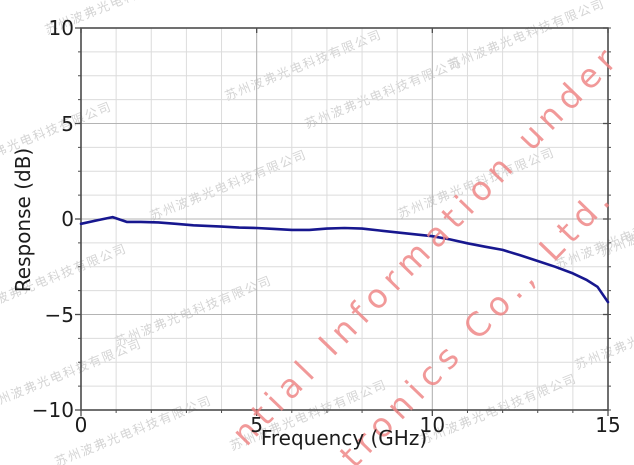 This screenshot has height=465, width=634. Describe the element at coordinates (23, 220) in the screenshot. I see `y-axis-title: Response (dB)` at that location.